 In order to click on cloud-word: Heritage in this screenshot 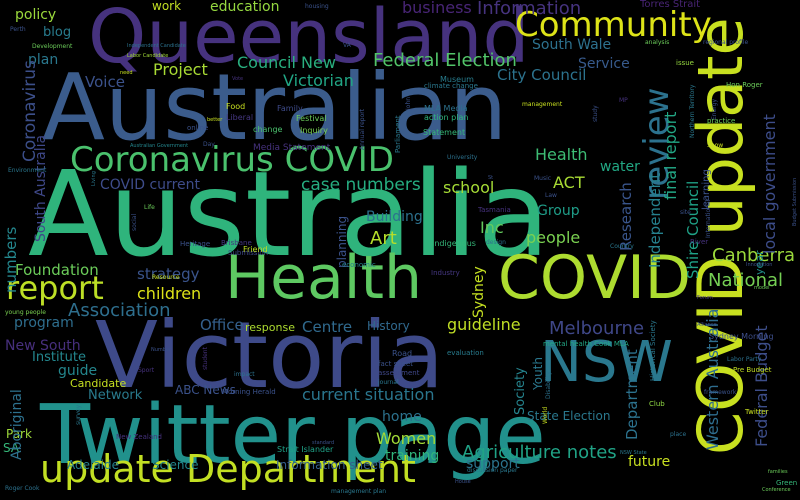, I will do `click(195, 244)`.